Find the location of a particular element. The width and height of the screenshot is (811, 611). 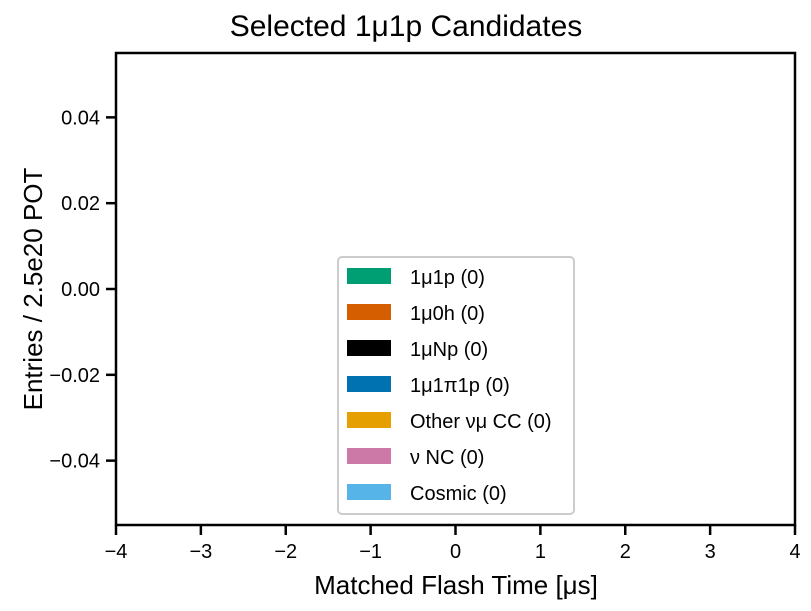

legend-label: Cosmic (0) is located at coordinates (458, 494).